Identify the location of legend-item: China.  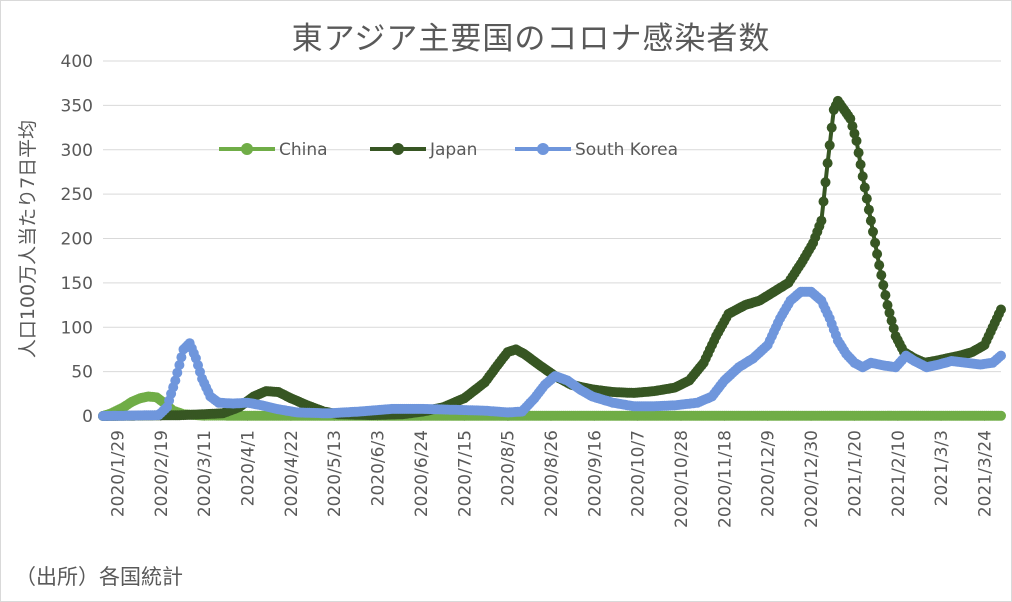
(273, 150).